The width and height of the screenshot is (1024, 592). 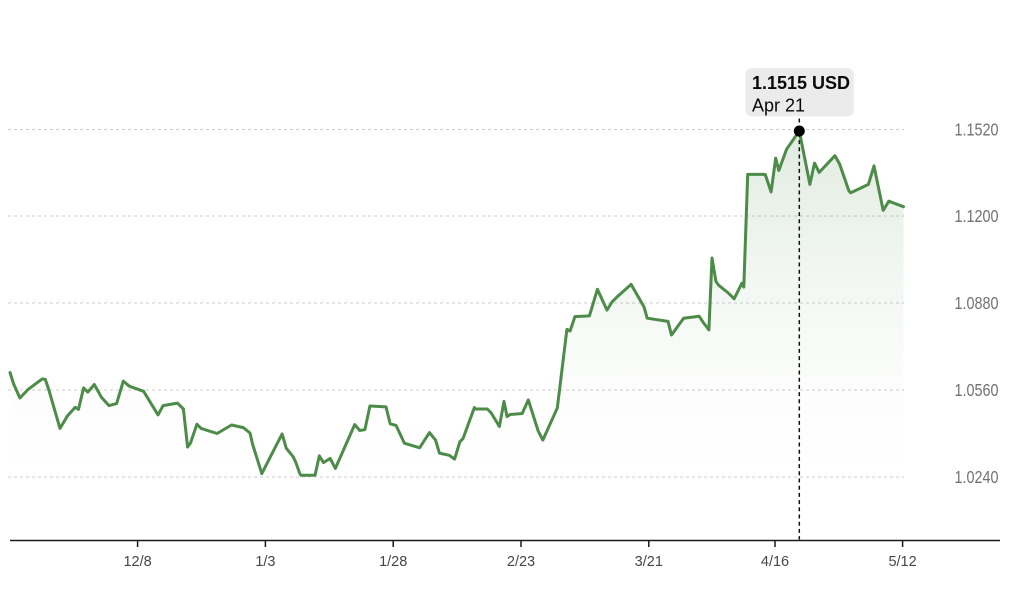 I want to click on svg-text: 1/28, so click(x=393, y=562).